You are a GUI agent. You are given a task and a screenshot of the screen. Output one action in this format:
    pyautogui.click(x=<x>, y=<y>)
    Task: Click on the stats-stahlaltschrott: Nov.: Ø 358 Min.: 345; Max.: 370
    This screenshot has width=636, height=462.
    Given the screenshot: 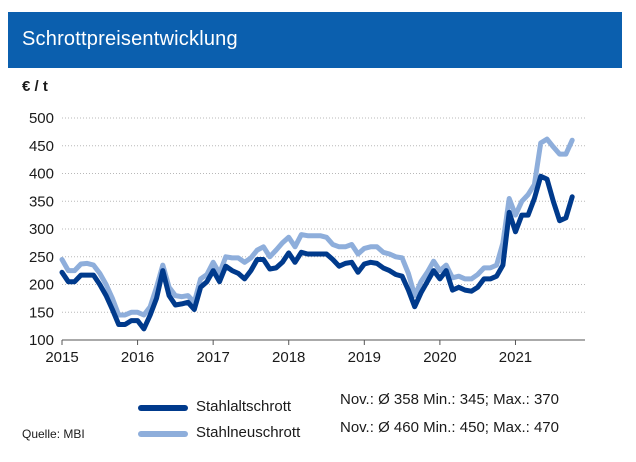 What is the action you would take?
    pyautogui.click(x=449, y=399)
    